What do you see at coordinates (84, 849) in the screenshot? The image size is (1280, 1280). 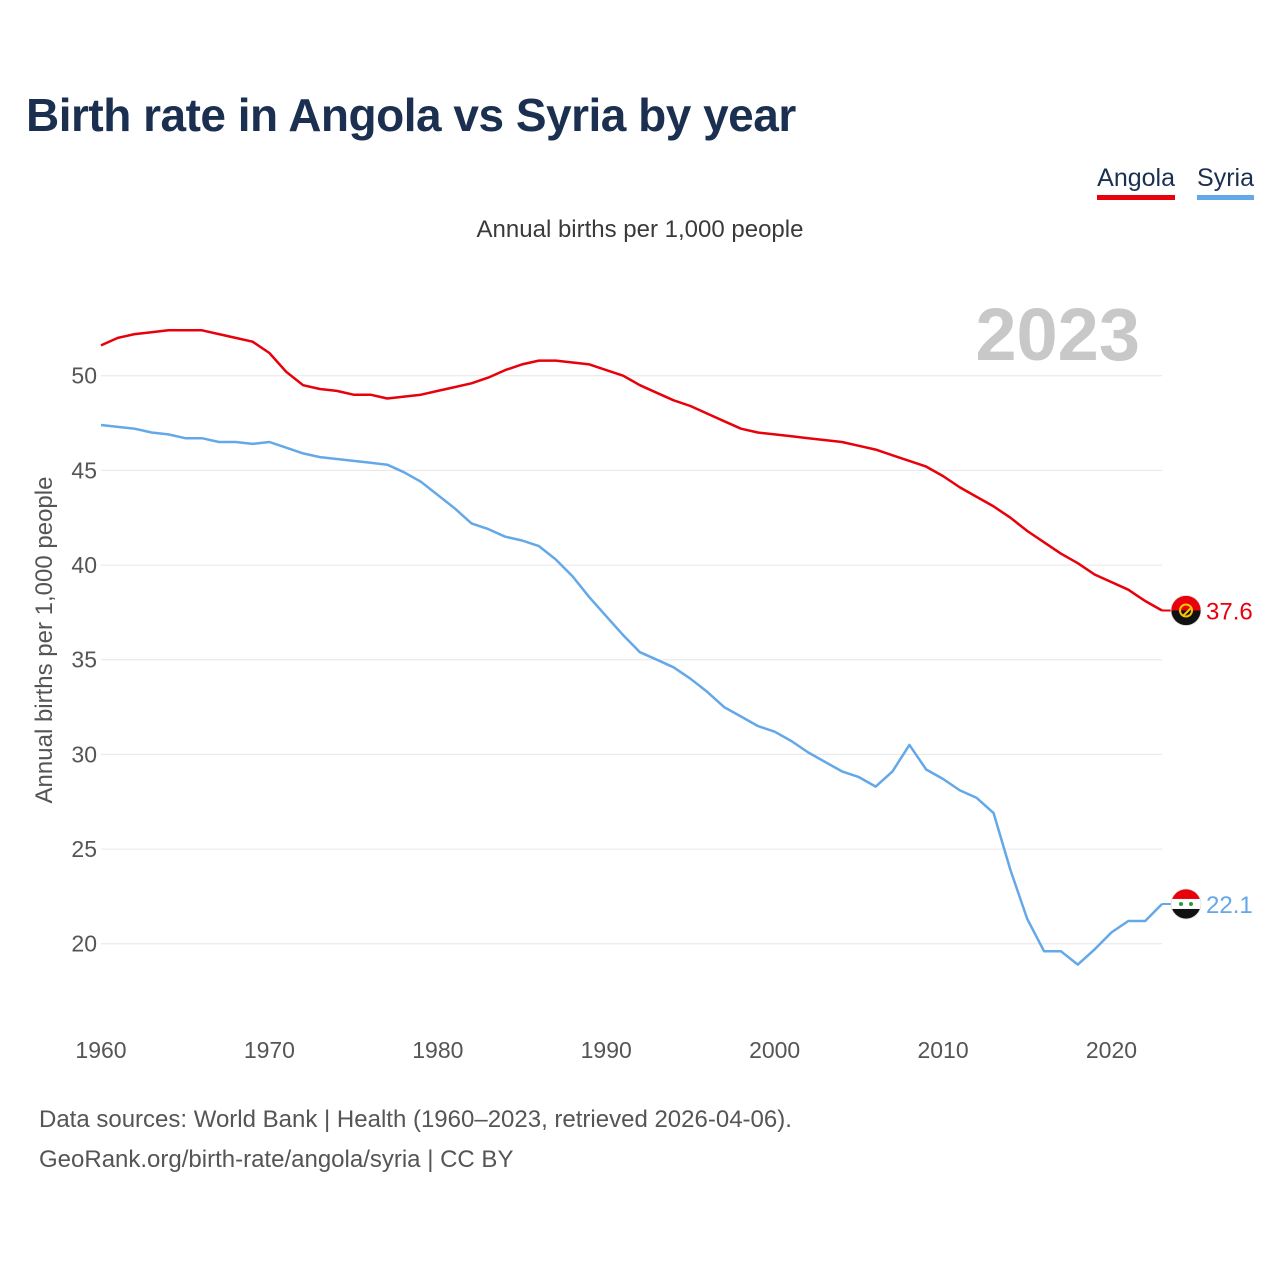 I see `y-tick-label-25: 25` at bounding box center [84, 849].